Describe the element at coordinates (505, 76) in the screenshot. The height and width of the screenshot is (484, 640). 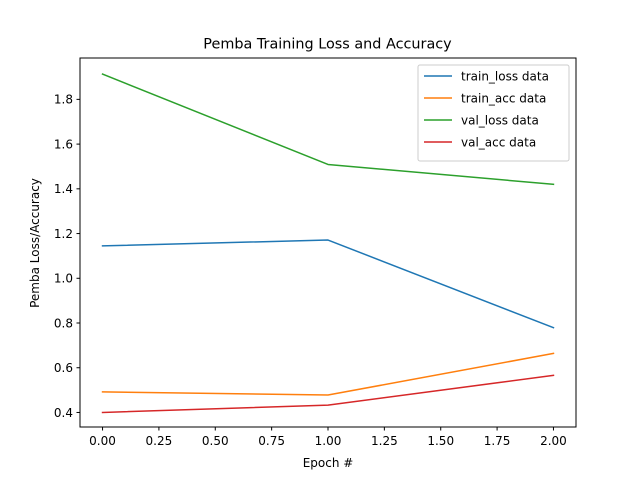
I see `legend-label: train_loss data` at that location.